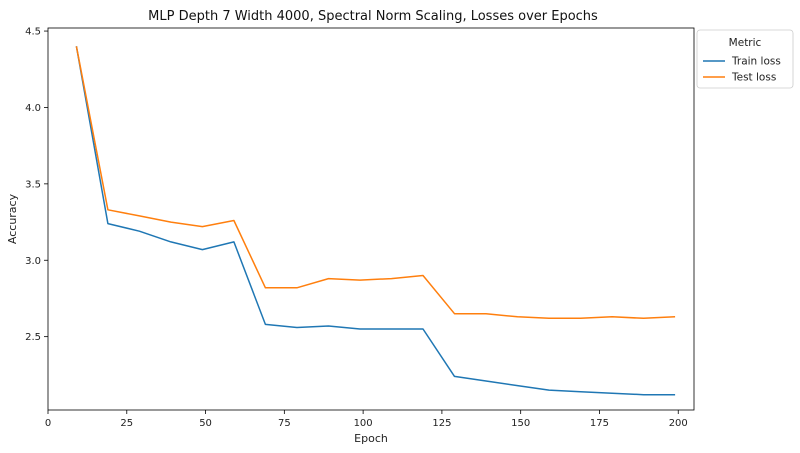  I want to click on legend: Metric Train loss Test loss, so click(745, 59).